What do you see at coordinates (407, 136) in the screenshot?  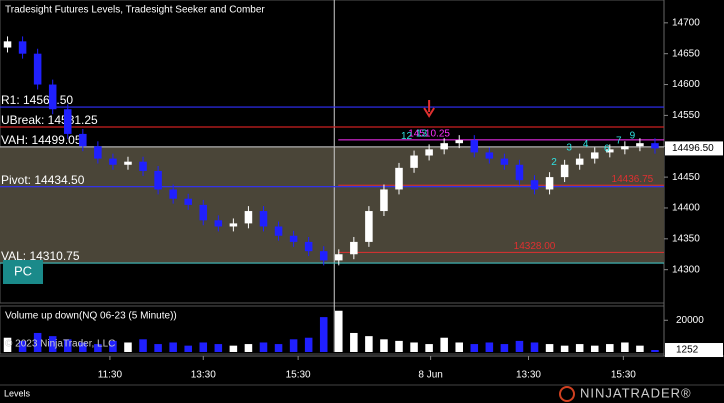 I see `signal-label: 12` at bounding box center [407, 136].